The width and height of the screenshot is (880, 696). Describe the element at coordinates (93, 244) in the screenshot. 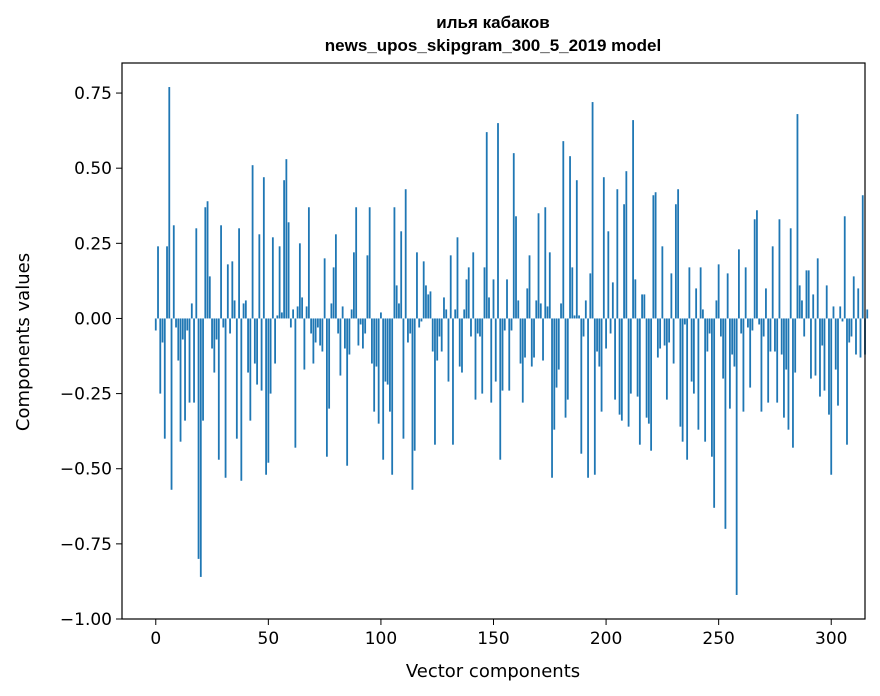

I see `y-tick-label: 0.25` at that location.